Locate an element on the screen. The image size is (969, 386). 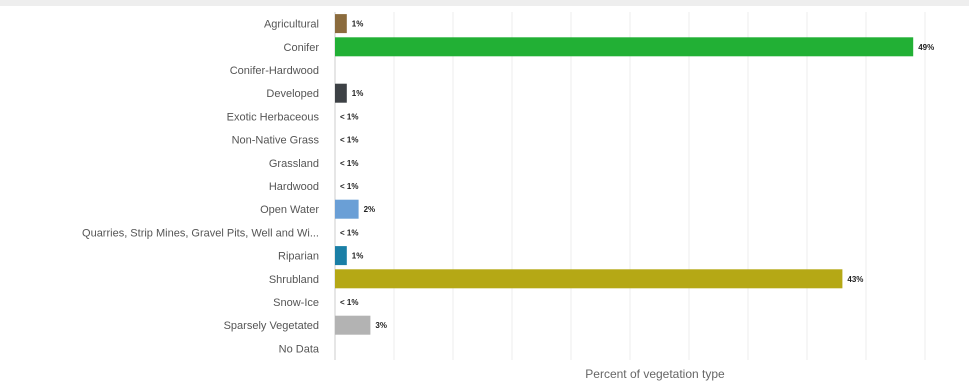
x-axis-title: Percent of vegetation type is located at coordinates (655, 374).